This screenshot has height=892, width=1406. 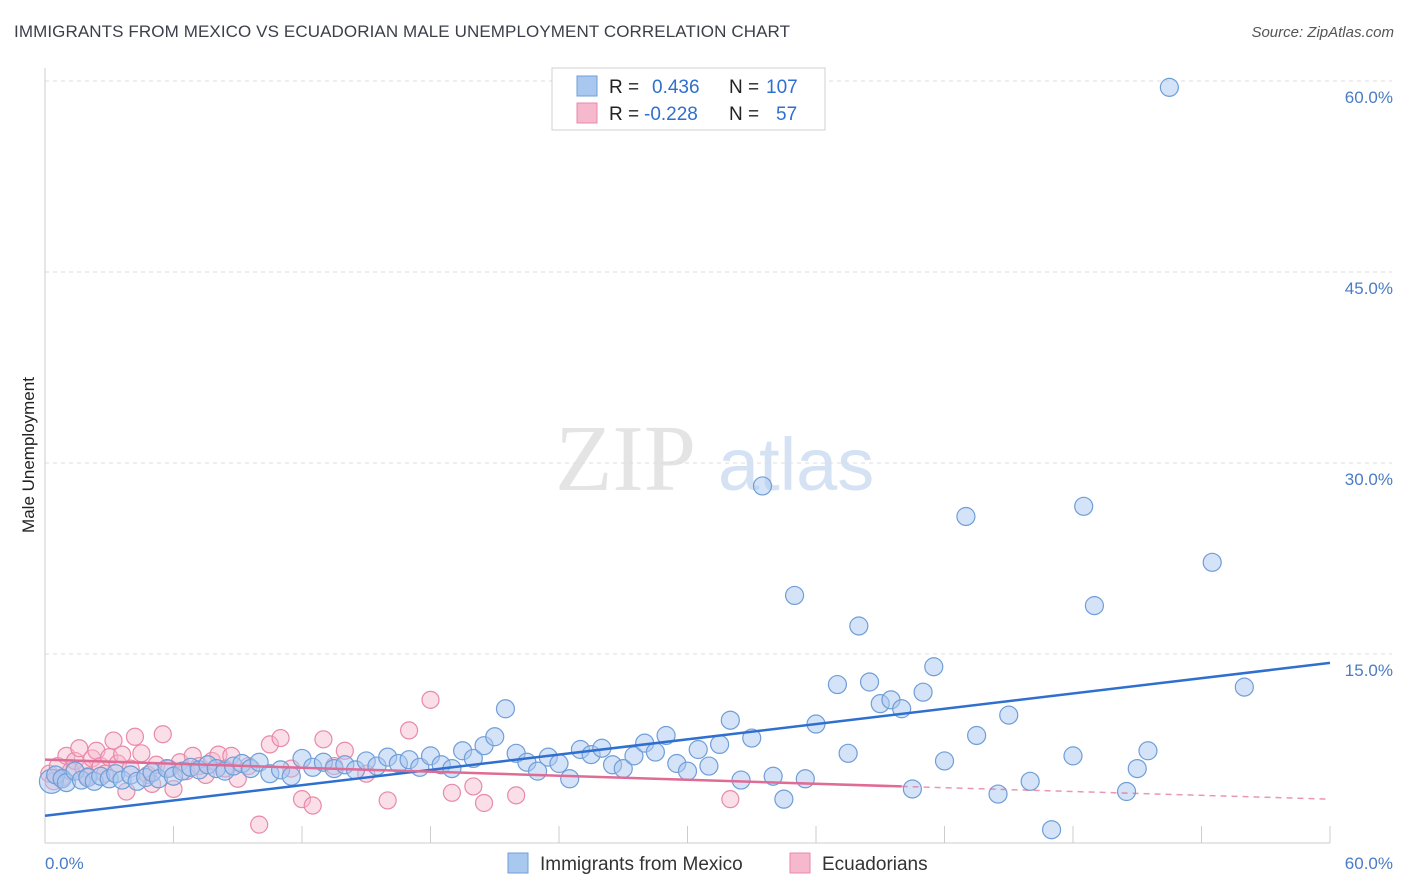 What do you see at coordinates (1369, 288) in the screenshot?
I see `y-tick-label: 45.0%` at bounding box center [1369, 288].